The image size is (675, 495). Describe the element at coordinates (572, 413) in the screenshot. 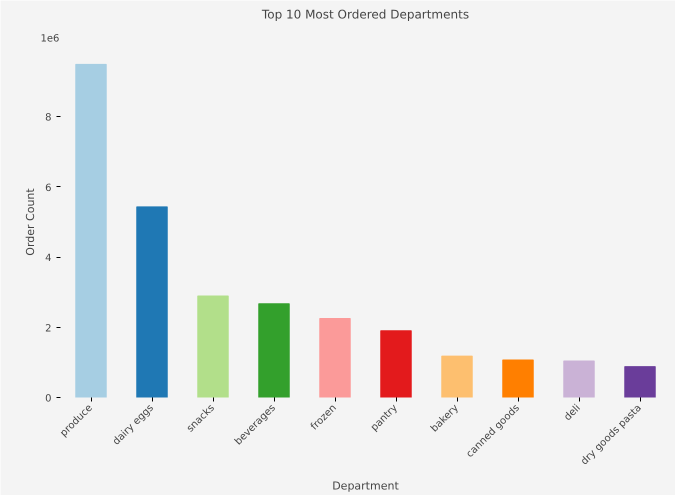

I see `x-tick-label: deli` at that location.